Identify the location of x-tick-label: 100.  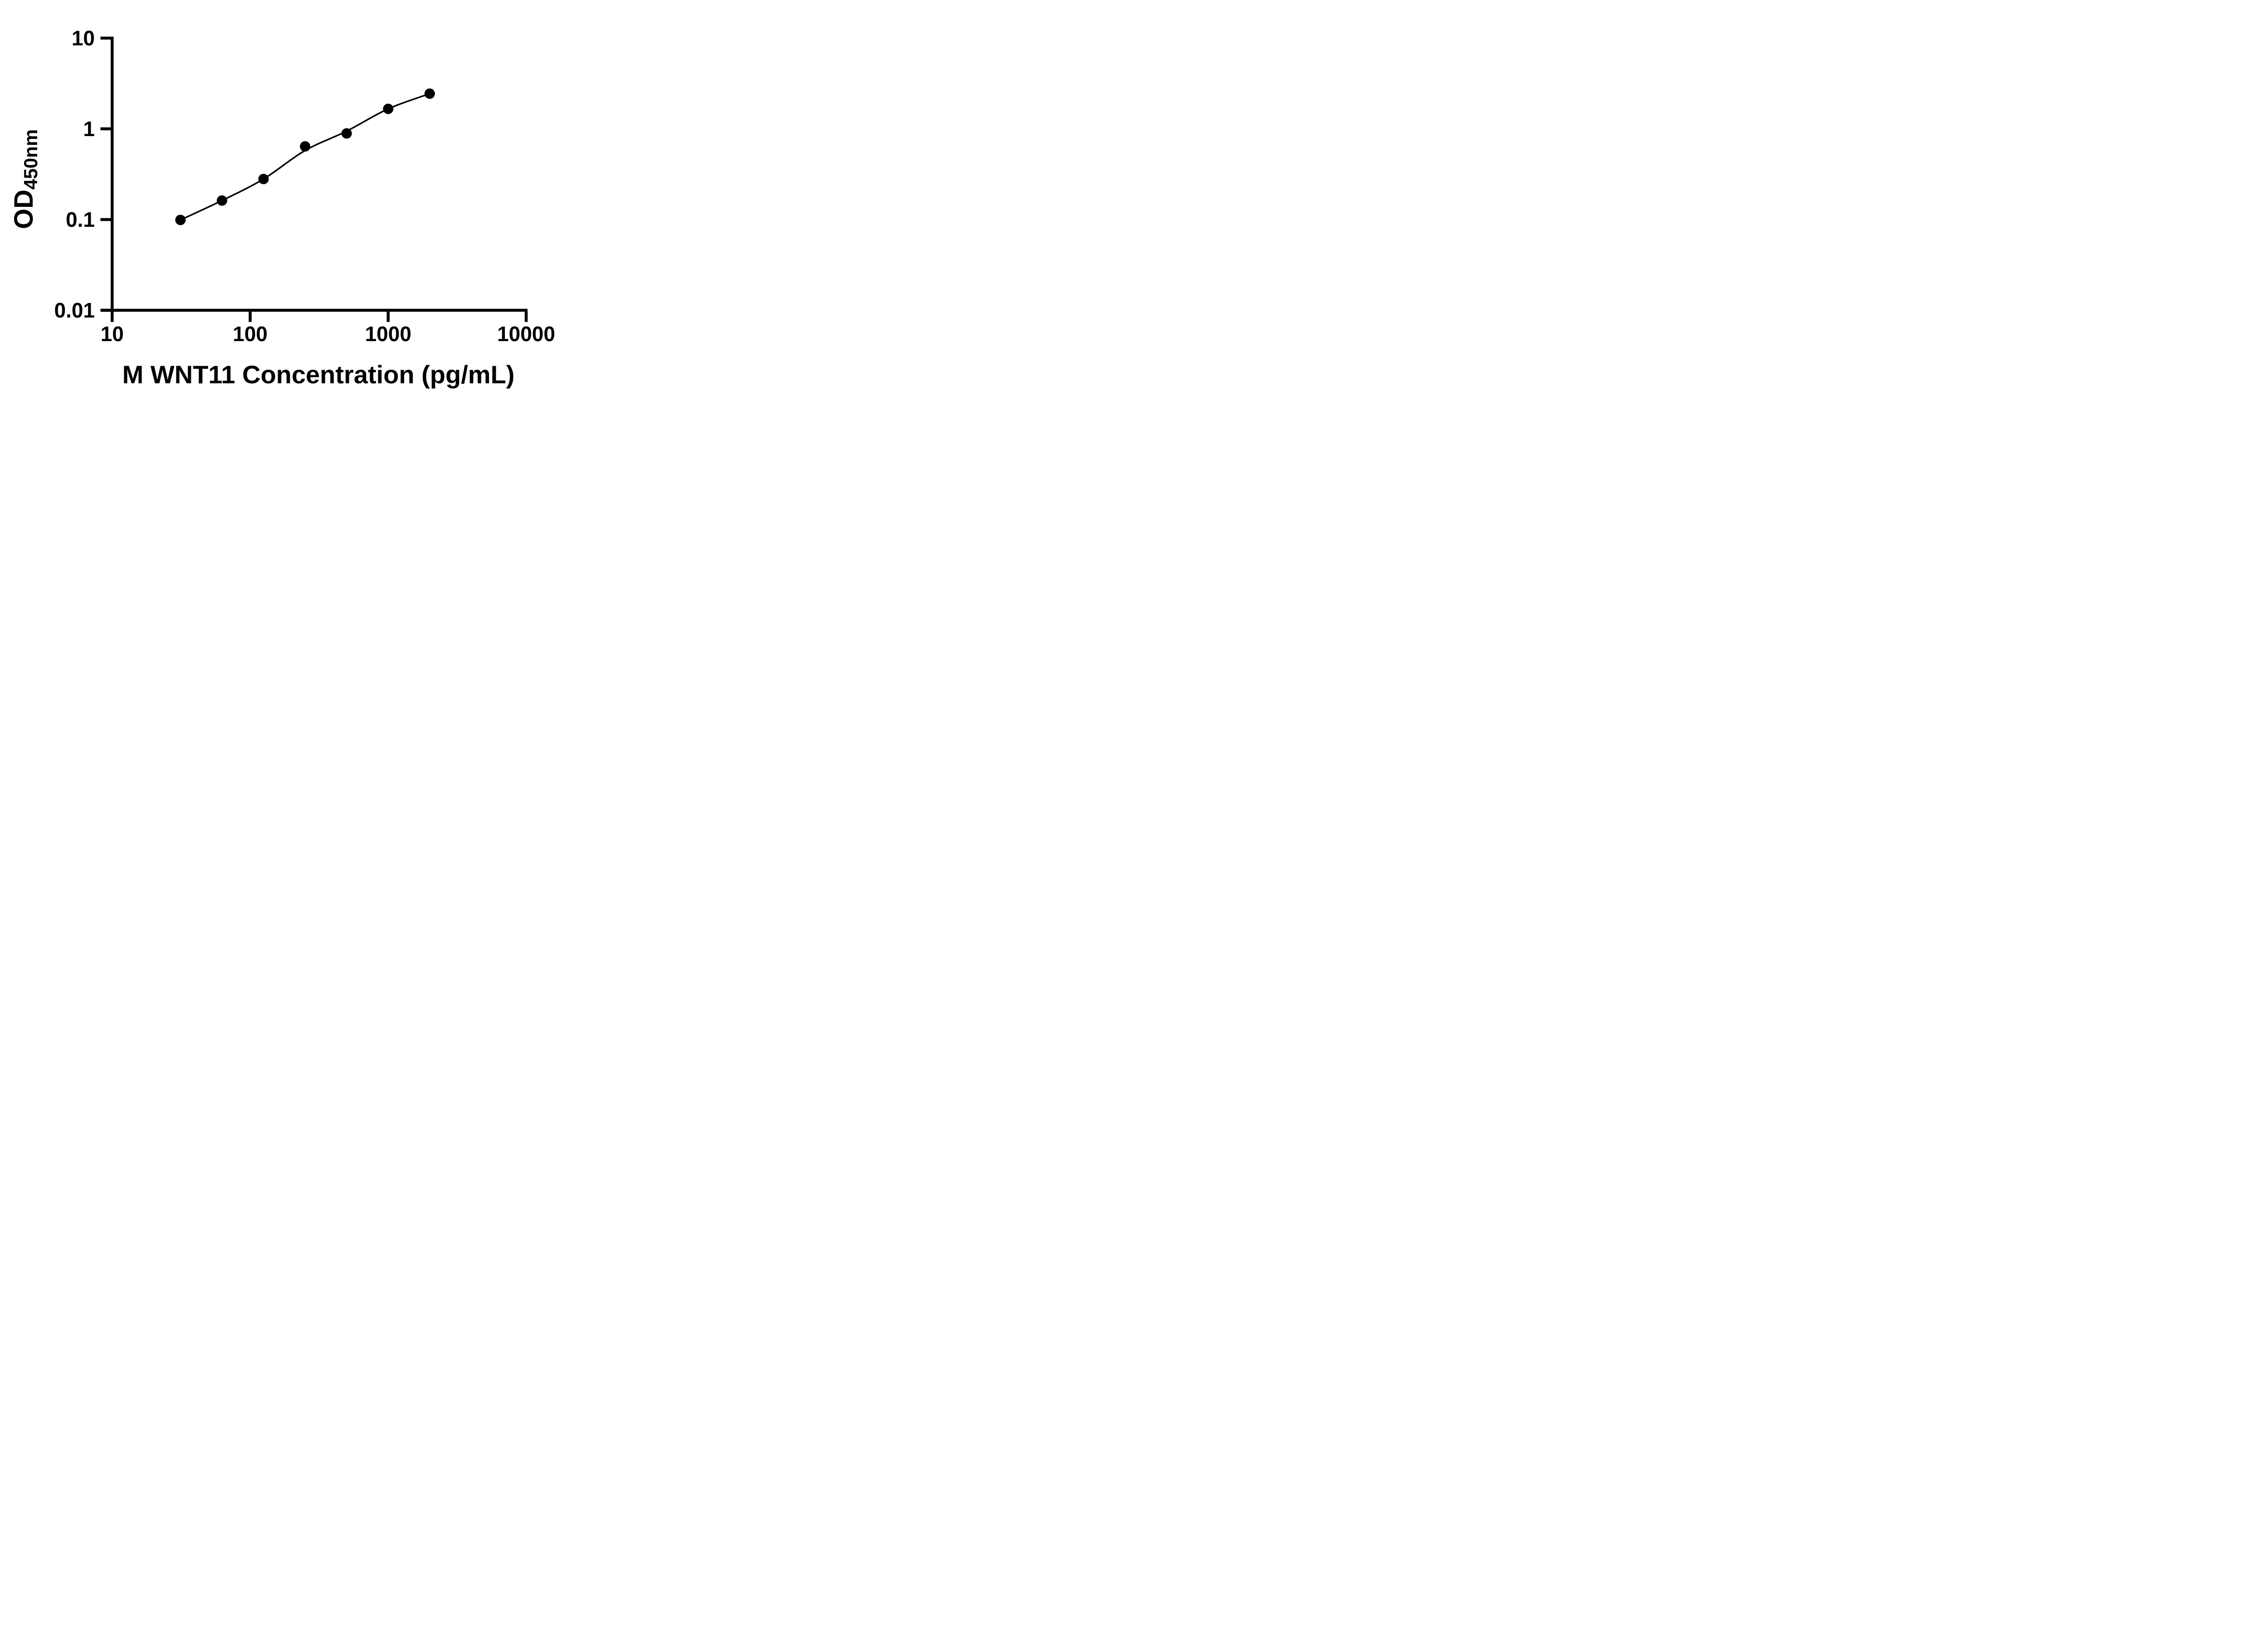
(250, 334).